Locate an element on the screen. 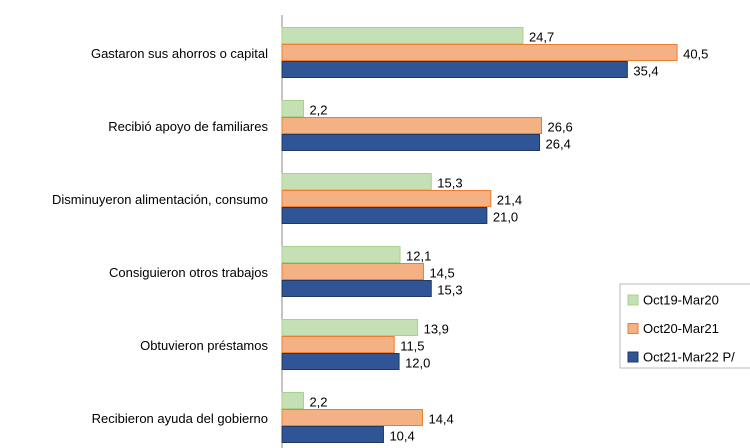 The width and height of the screenshot is (750, 448). value-label: 21,4 is located at coordinates (509, 199).